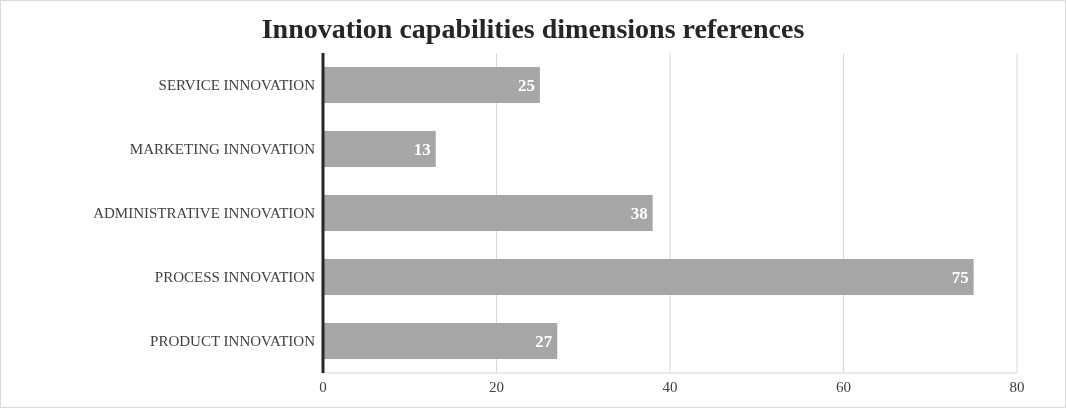 This screenshot has width=1066, height=408. What do you see at coordinates (323, 386) in the screenshot?
I see `x-tick-label: 0` at bounding box center [323, 386].